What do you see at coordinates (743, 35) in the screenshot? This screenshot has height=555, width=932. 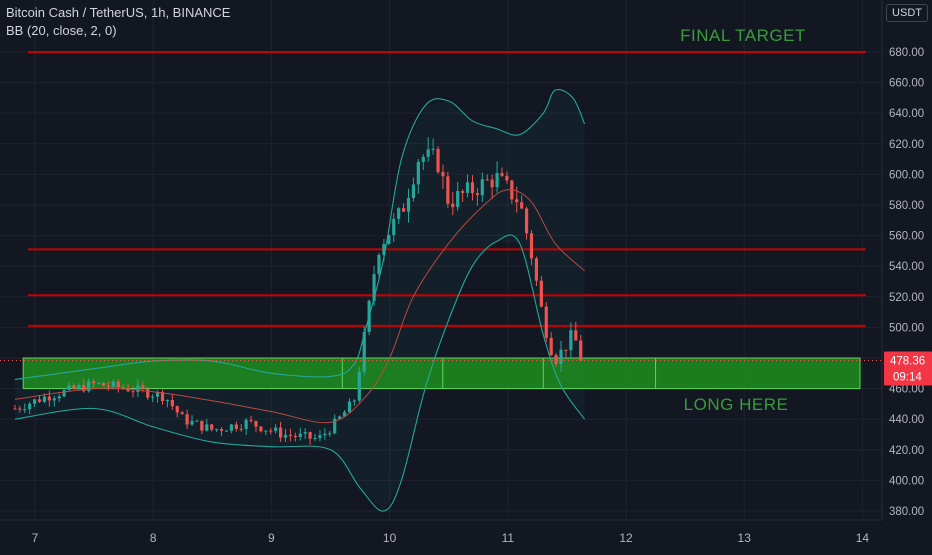 I see `final-target-label: FINAL TARGET` at bounding box center [743, 35].